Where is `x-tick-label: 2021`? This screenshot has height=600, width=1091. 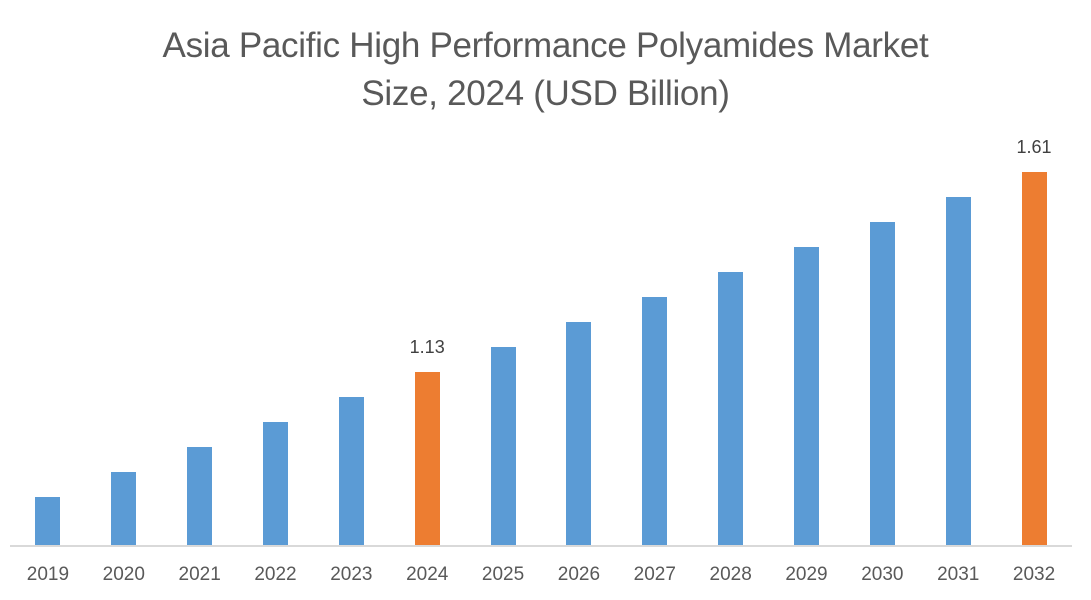
x-tick-label: 2021 is located at coordinates (199, 574).